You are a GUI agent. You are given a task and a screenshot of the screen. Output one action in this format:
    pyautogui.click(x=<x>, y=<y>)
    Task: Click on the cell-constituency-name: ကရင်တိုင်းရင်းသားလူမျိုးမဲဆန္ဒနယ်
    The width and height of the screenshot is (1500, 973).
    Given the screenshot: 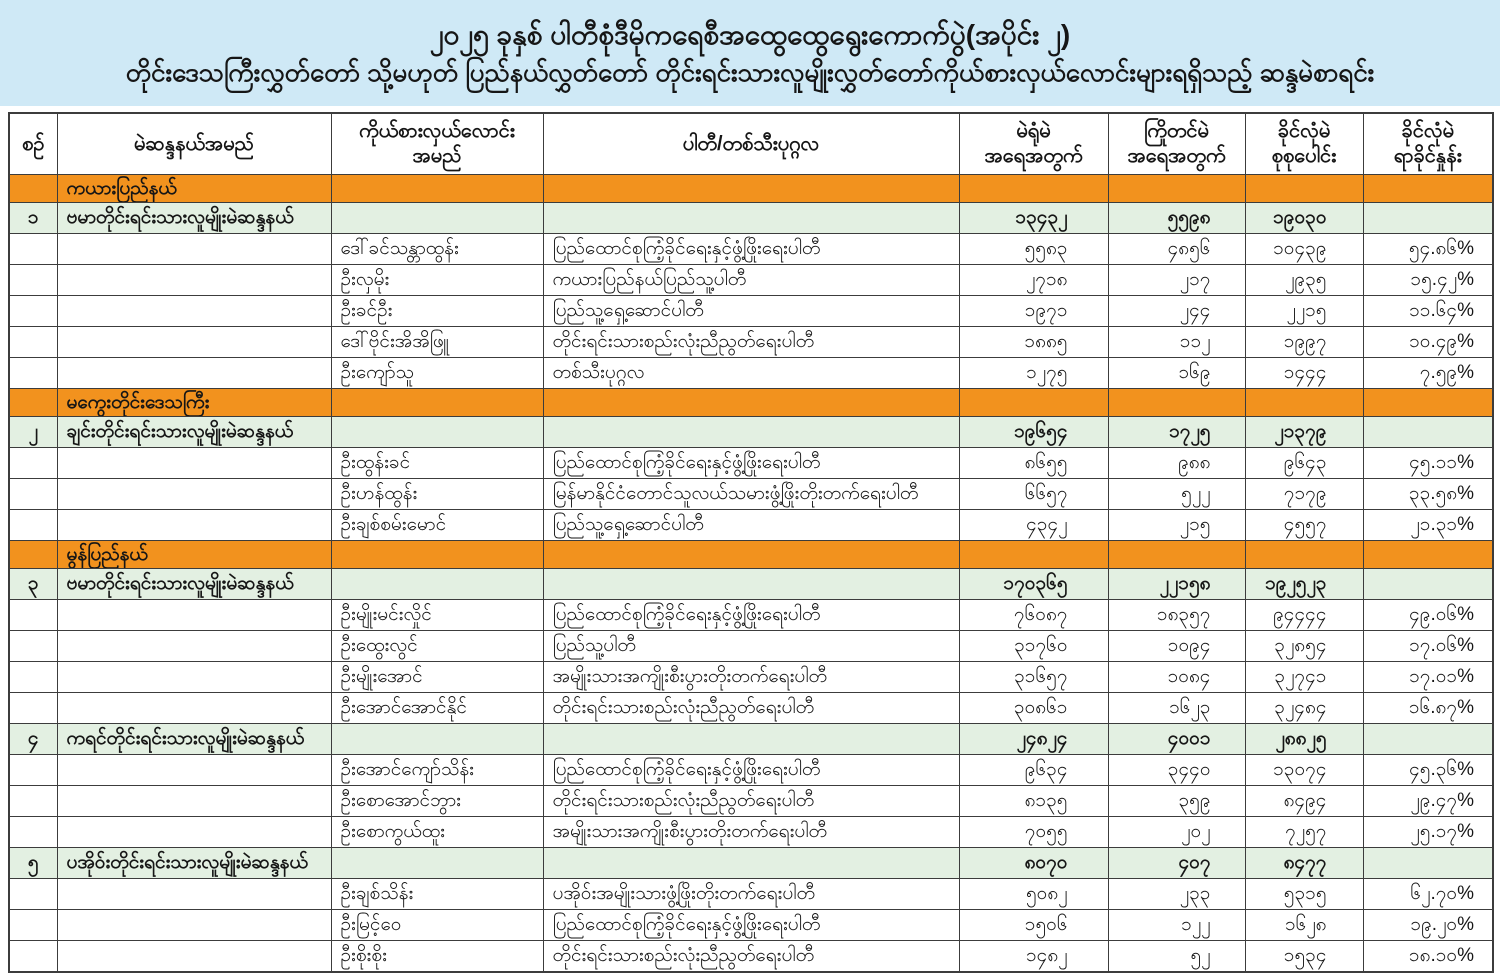 What is the action you would take?
    pyautogui.click(x=194, y=739)
    